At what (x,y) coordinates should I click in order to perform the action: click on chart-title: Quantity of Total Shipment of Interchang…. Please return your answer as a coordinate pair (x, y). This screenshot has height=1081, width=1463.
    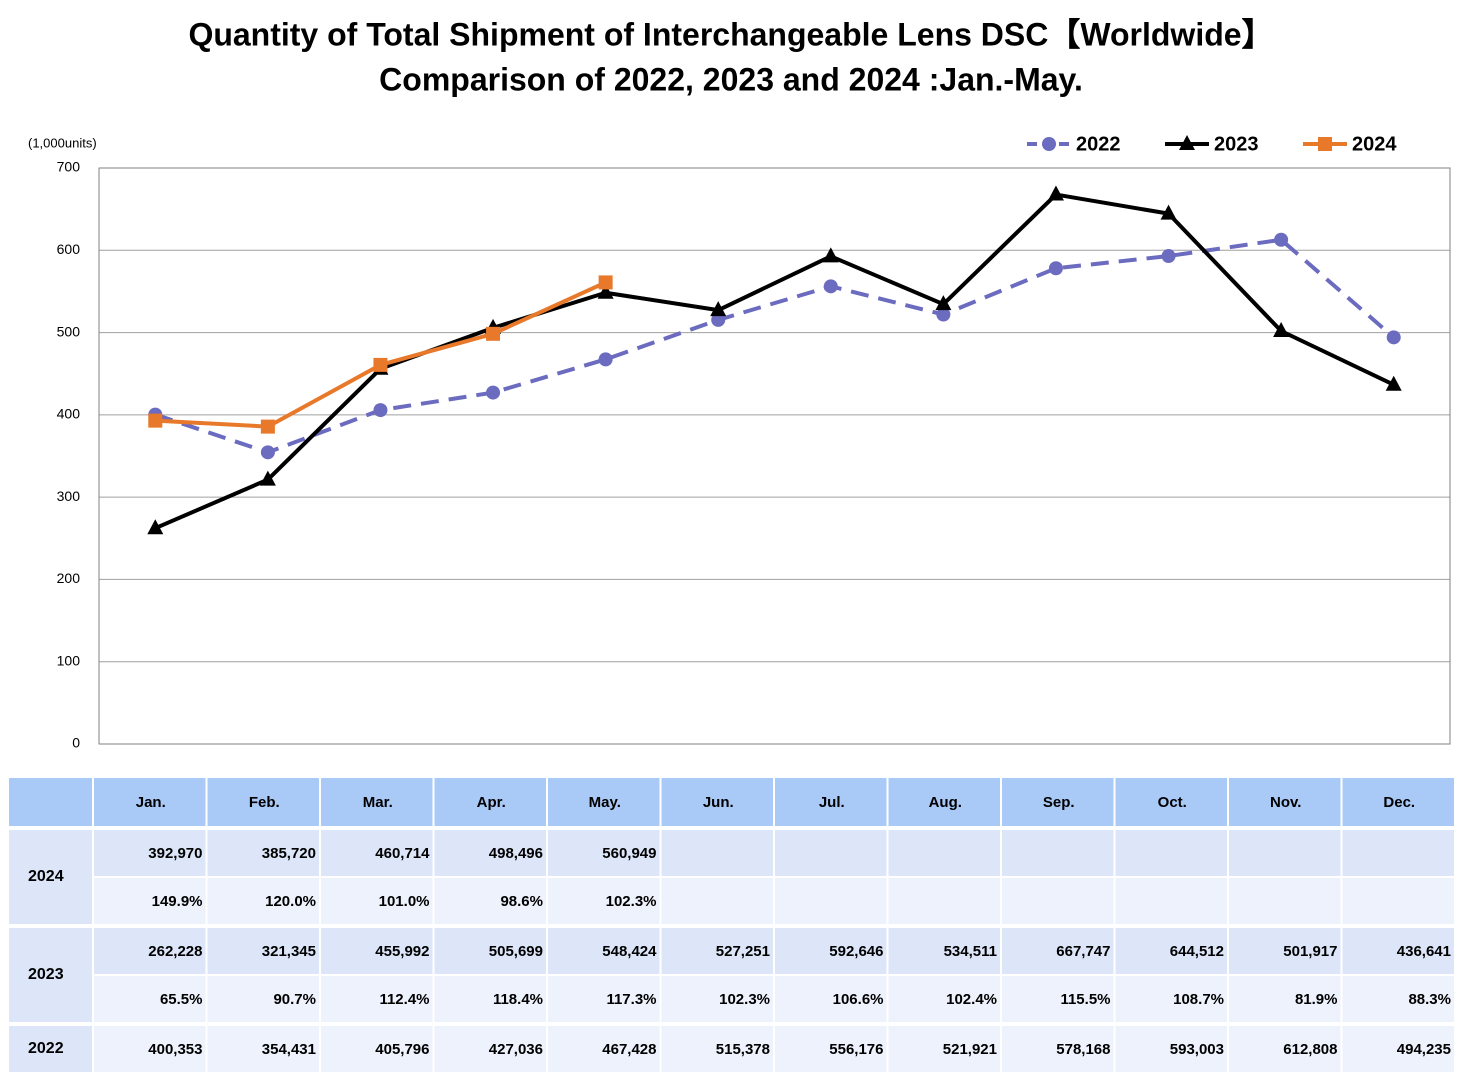
    Looking at the image, I should click on (730, 34).